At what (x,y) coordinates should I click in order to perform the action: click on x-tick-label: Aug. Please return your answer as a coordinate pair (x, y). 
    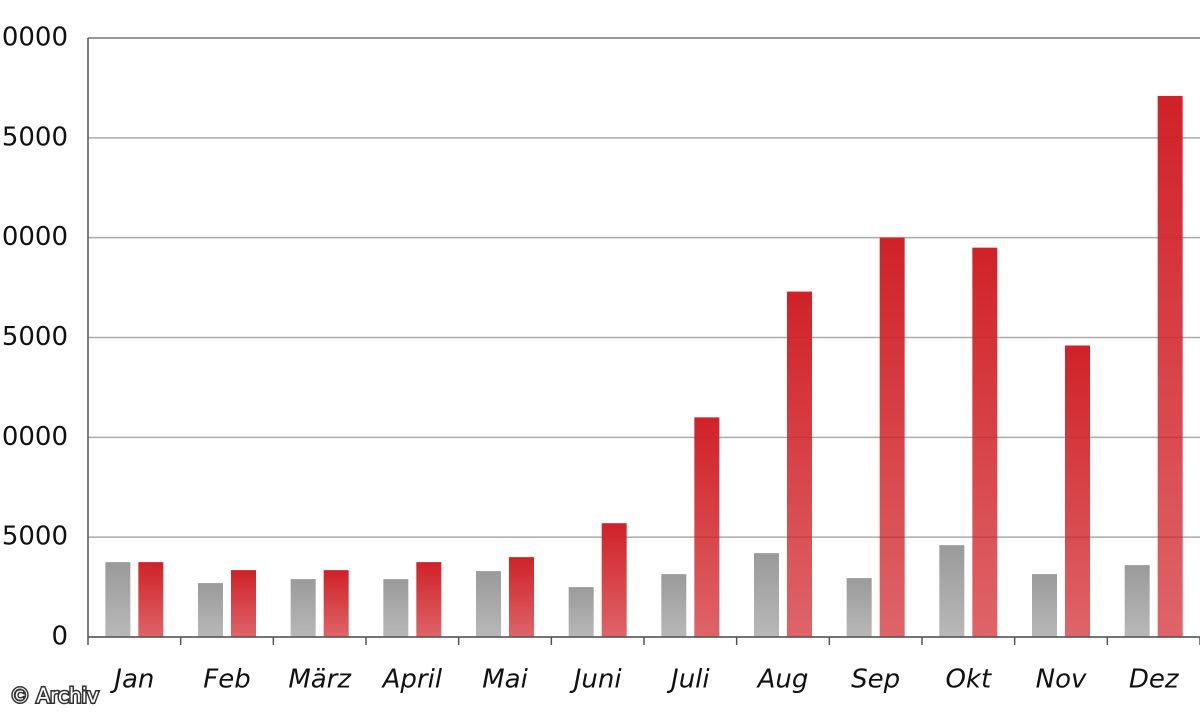
    Looking at the image, I should click on (782, 680).